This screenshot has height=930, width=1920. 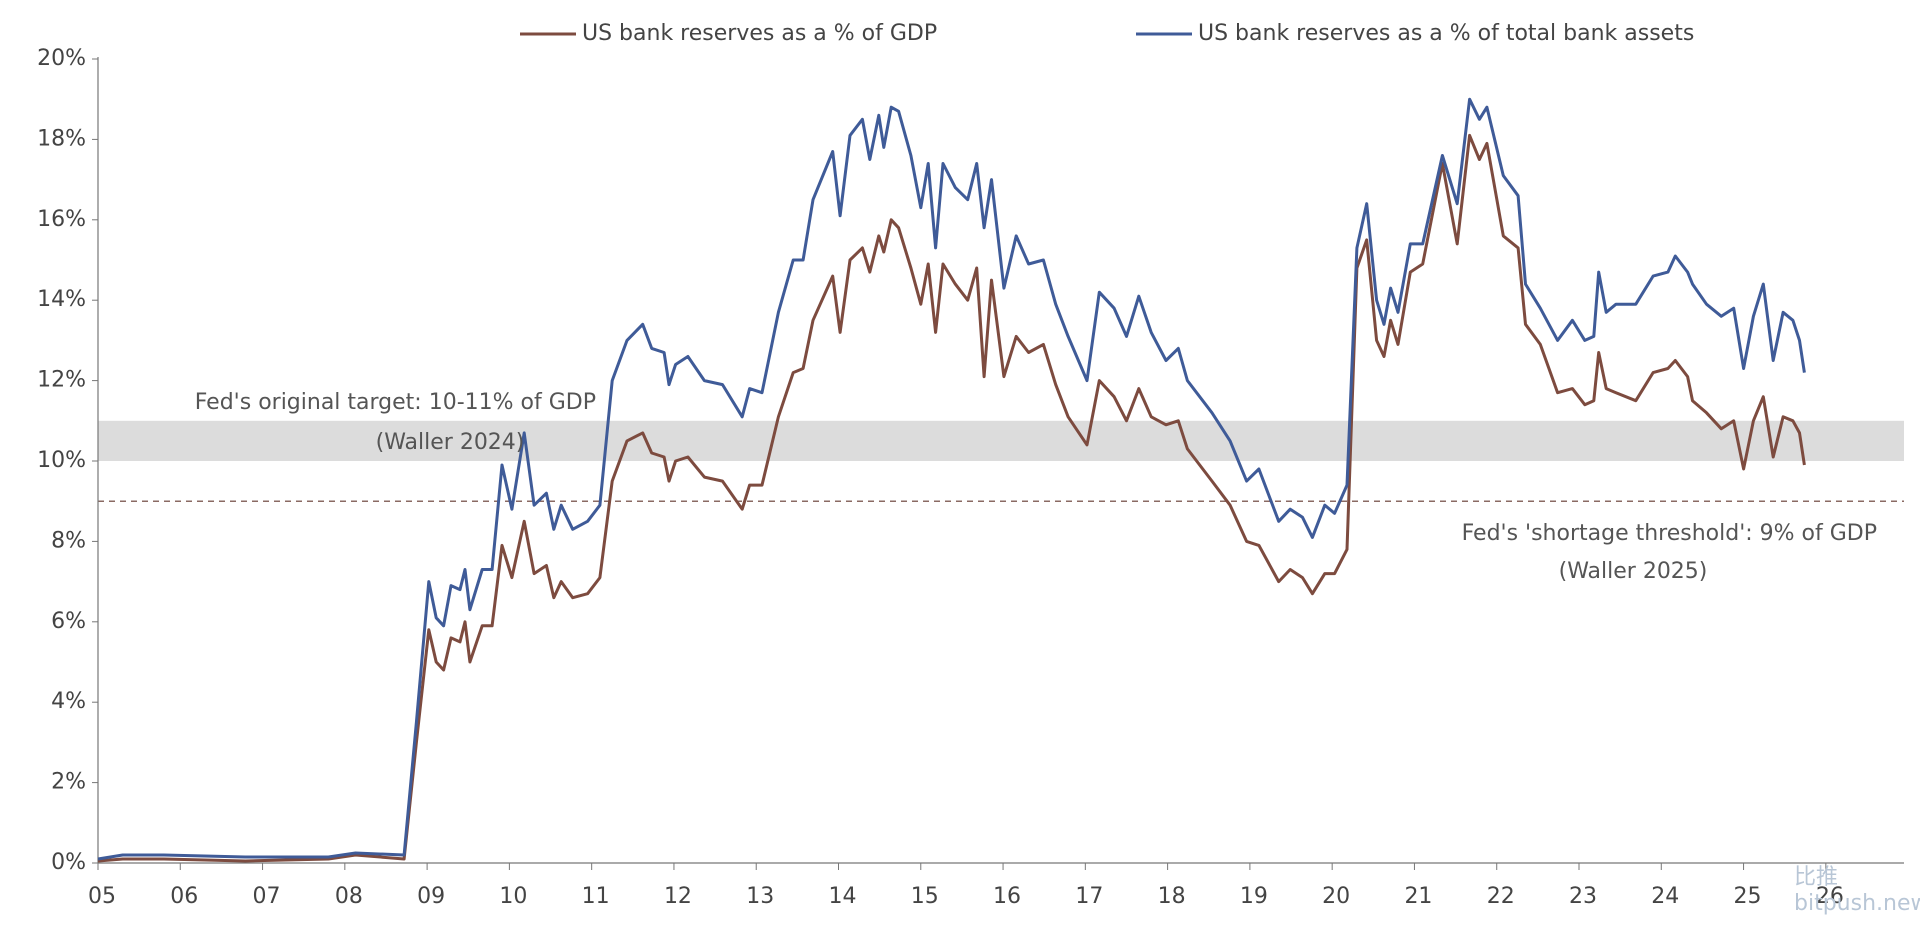 What do you see at coordinates (1089, 896) in the screenshot?
I see `x-tick-label: 17` at bounding box center [1089, 896].